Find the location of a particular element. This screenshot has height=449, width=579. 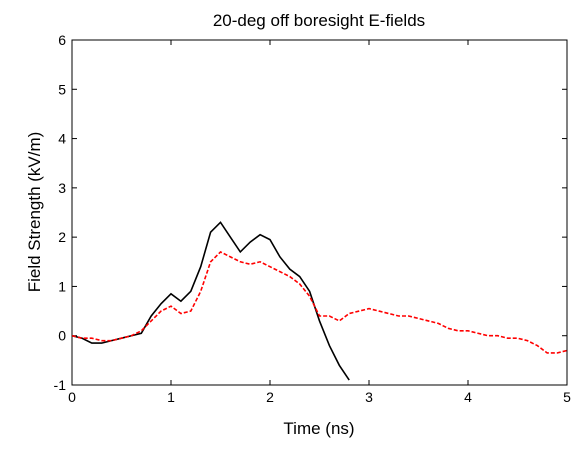

x-tick-label: 2 is located at coordinates (270, 397).